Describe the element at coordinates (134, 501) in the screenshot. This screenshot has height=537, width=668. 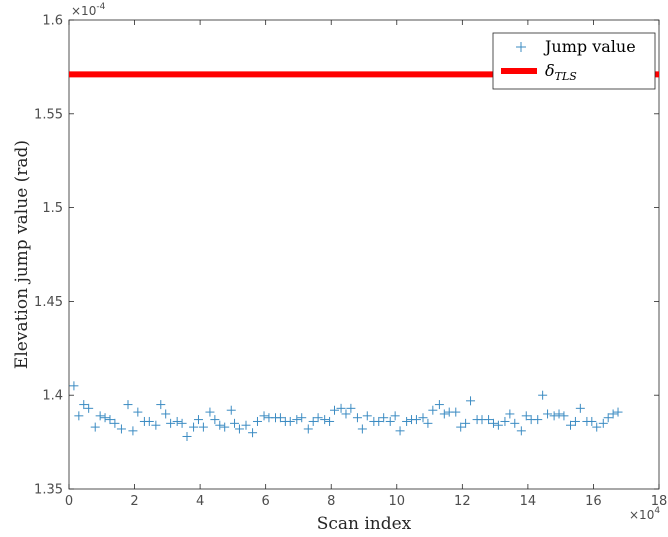
I see `x-tick-label: 2` at that location.